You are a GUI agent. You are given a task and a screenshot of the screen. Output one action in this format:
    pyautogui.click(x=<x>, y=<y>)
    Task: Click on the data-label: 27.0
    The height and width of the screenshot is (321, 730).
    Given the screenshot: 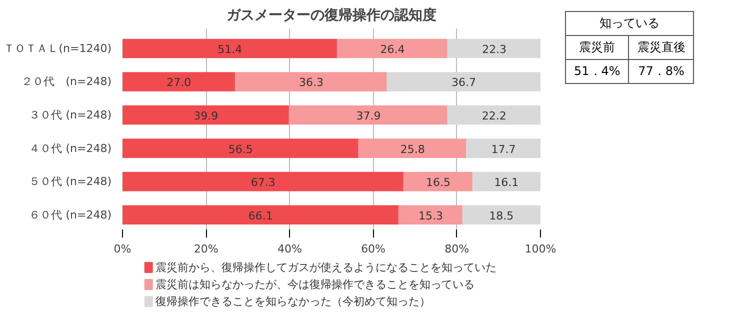 What is the action you would take?
    pyautogui.click(x=179, y=83)
    